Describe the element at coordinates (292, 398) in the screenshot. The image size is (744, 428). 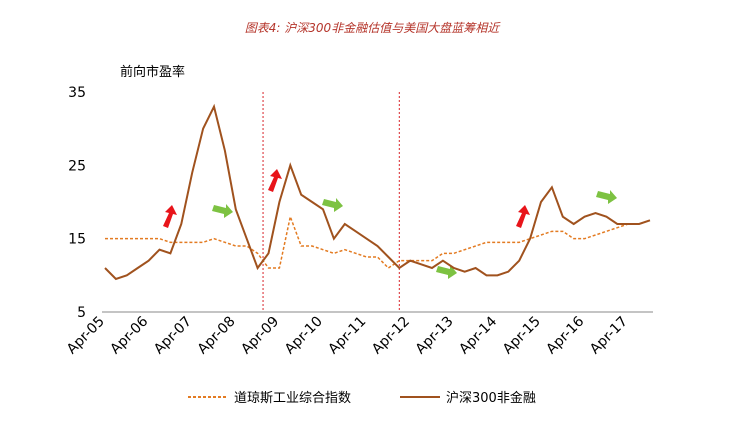
I see `legend-label: 道琼斯工业综合指数` at that location.